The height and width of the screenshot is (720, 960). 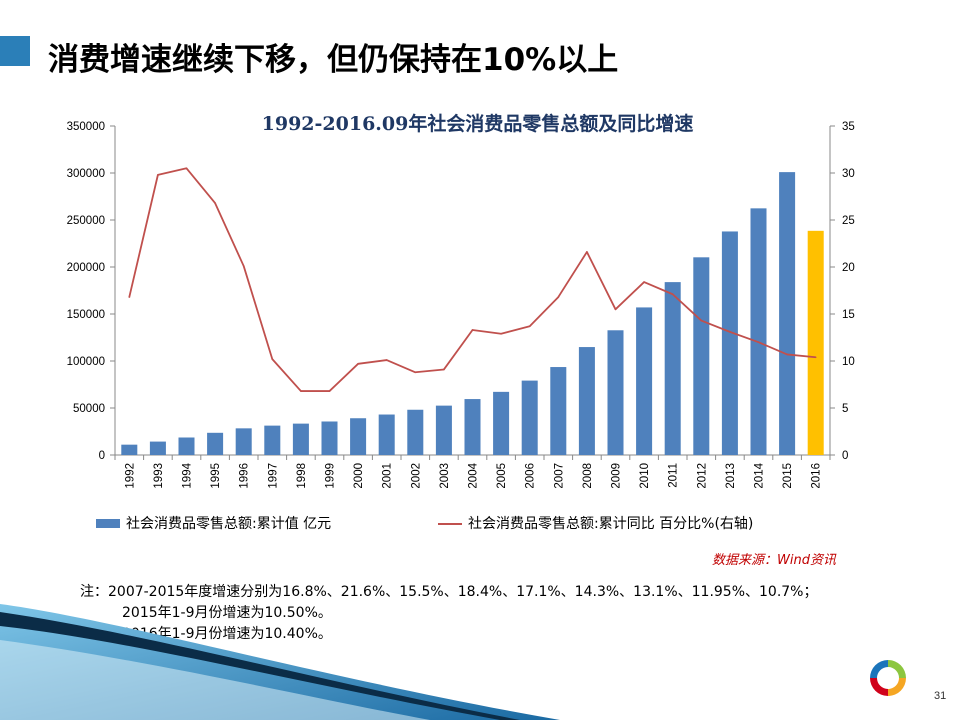 I want to click on x-axis-tick-label: 2007, so click(x=559, y=476).